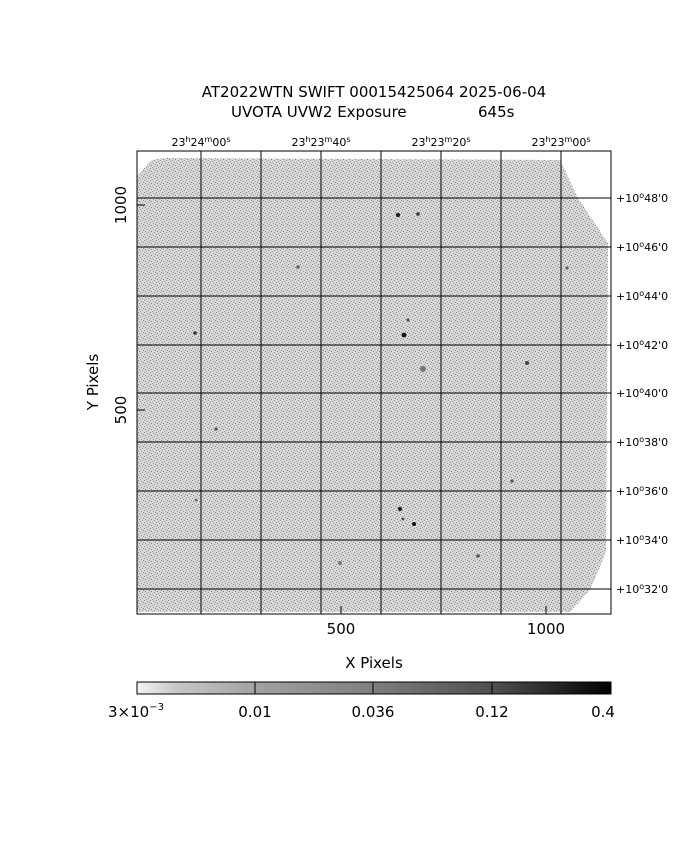 Image resolution: width=680 pixels, height=850 pixels. Describe the element at coordinates (546, 629) in the screenshot. I see `x-tick-label: 1000` at that location.